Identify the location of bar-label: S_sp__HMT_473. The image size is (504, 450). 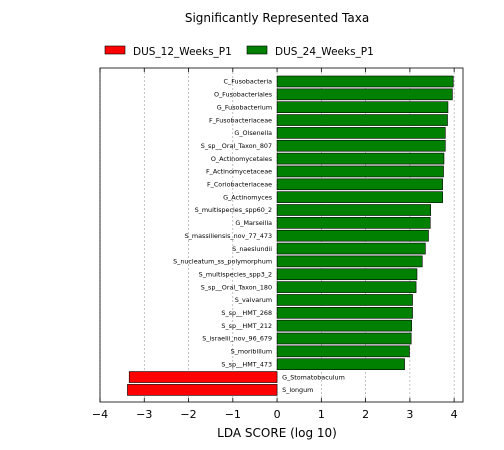
(246, 364).